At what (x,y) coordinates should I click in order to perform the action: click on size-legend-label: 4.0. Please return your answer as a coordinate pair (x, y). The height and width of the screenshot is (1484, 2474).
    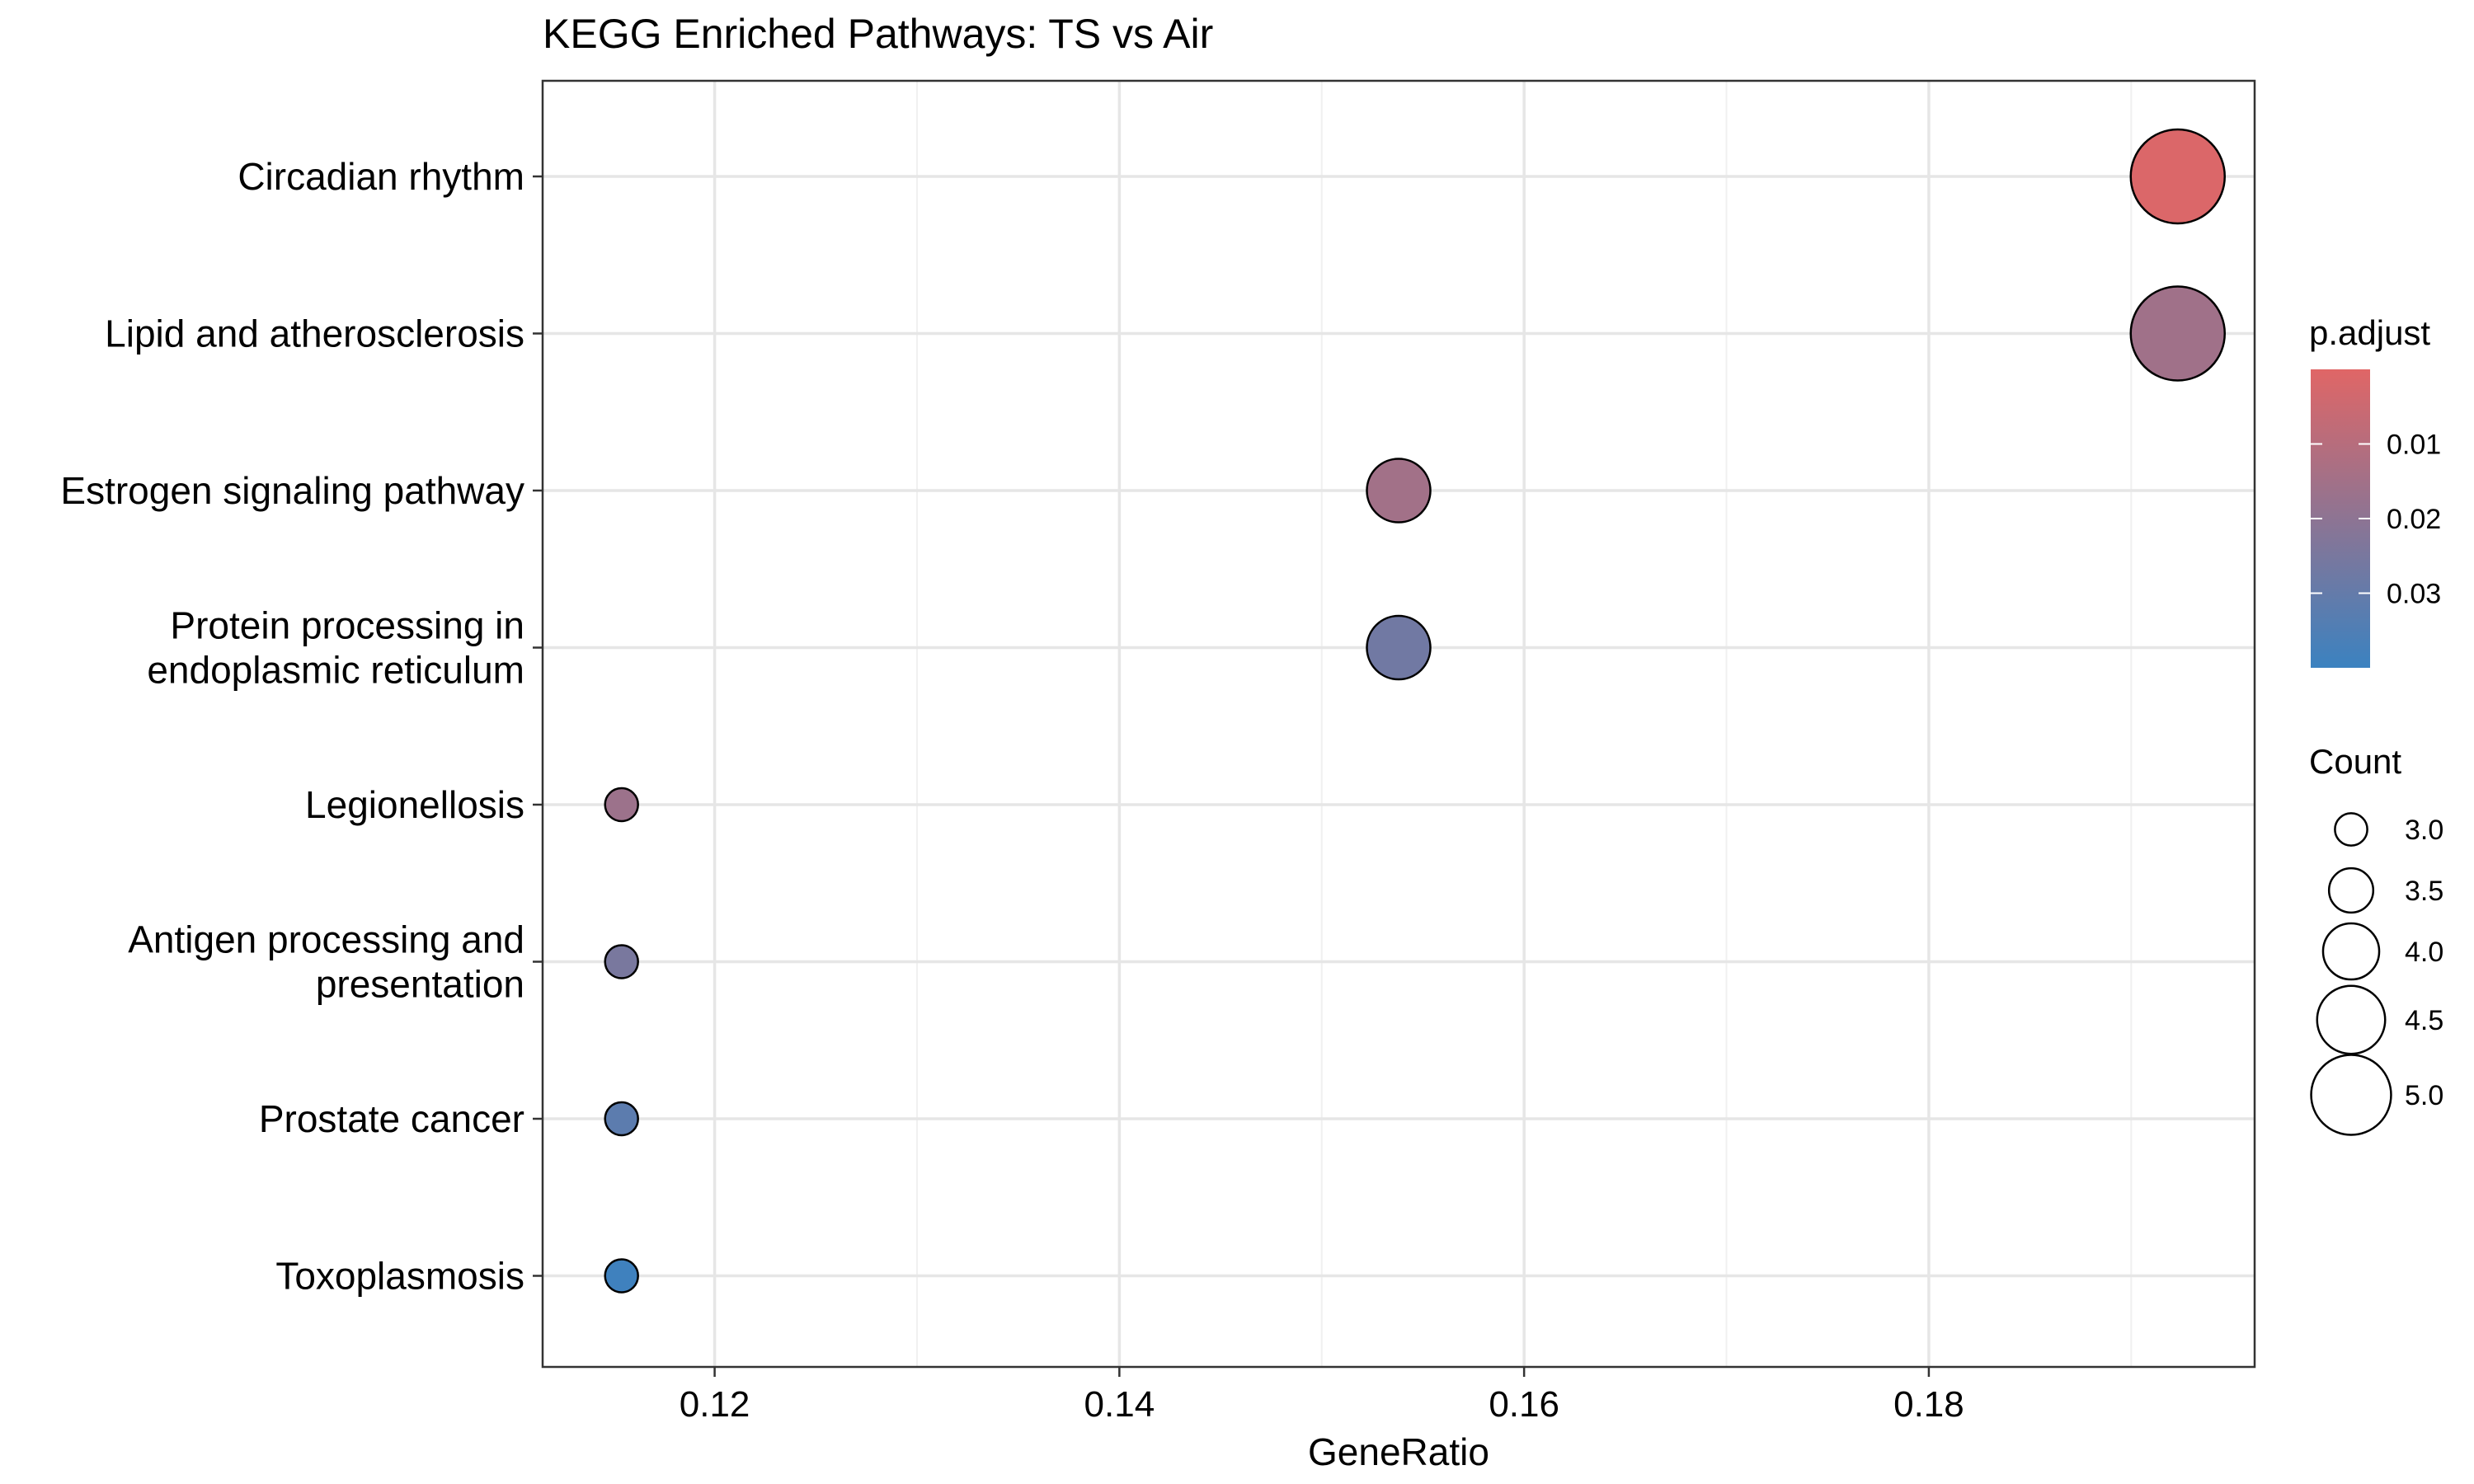
    Looking at the image, I should click on (2424, 952).